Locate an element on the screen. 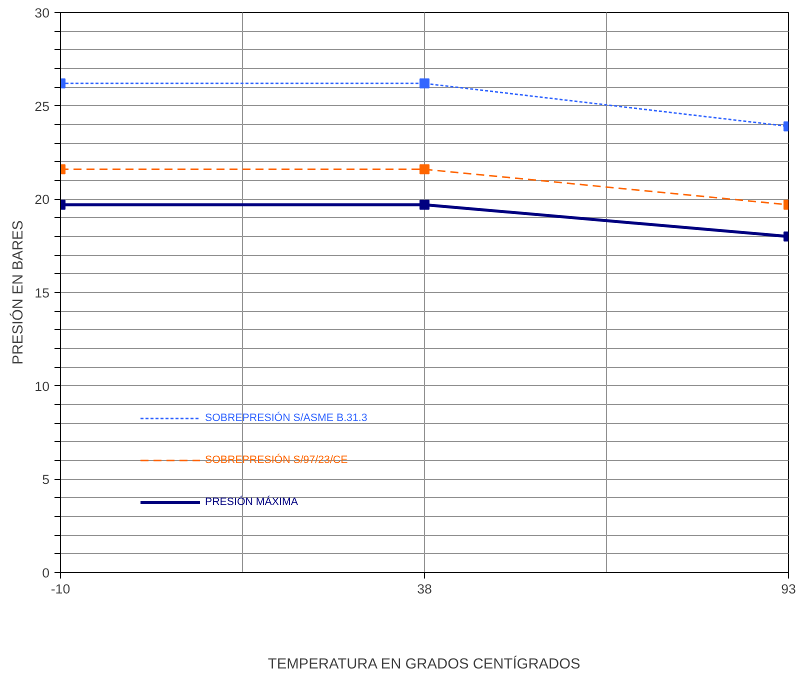 The height and width of the screenshot is (679, 802). y-tick-label: 10 is located at coordinates (42, 386).